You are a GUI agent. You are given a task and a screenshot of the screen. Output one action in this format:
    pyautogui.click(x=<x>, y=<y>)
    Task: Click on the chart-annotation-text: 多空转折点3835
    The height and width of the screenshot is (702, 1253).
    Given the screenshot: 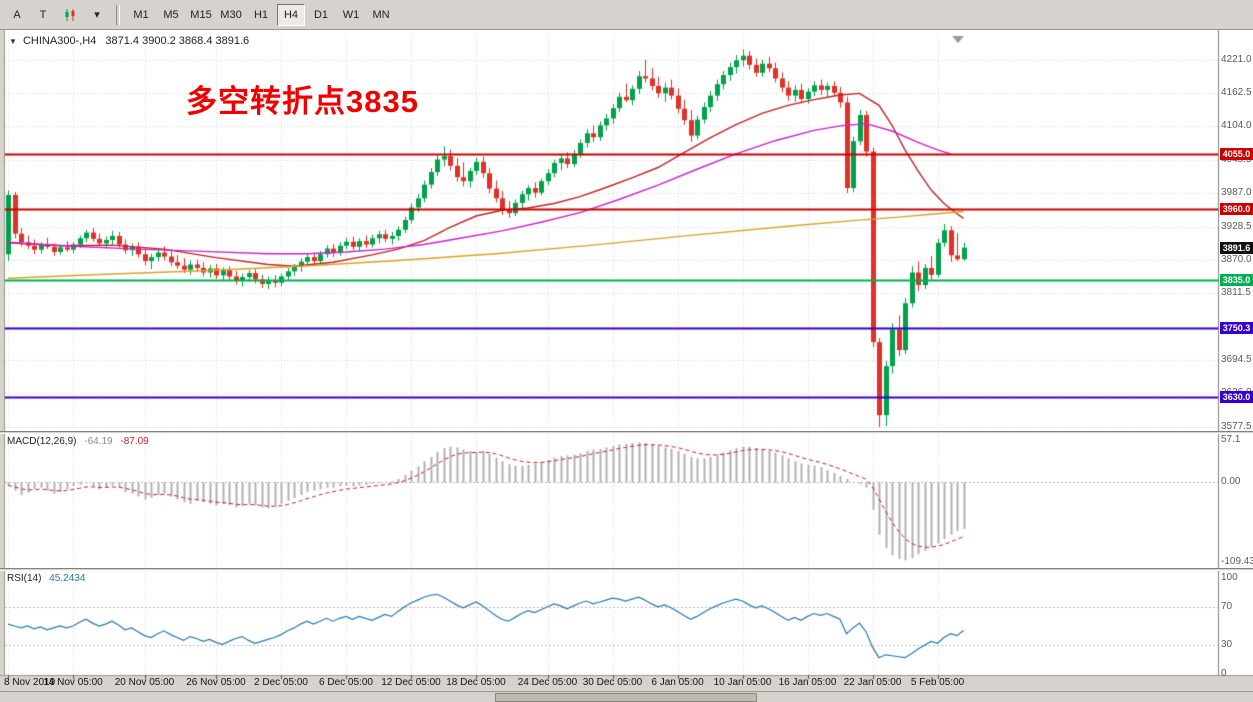 What is the action you would take?
    pyautogui.click(x=302, y=101)
    